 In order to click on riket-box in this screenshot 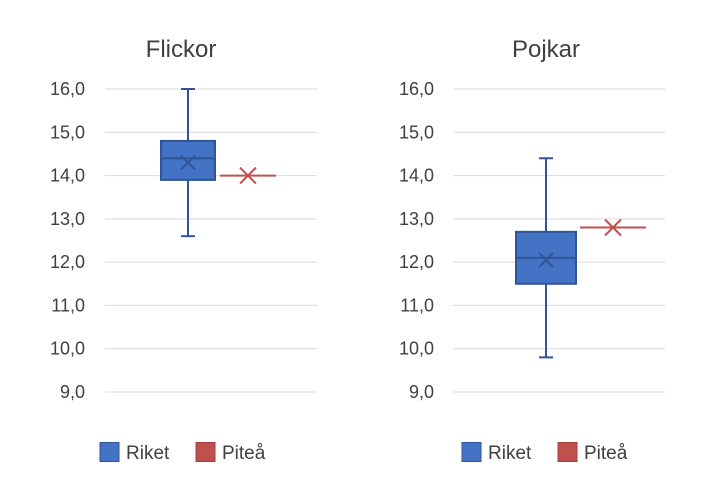, I will do `click(188, 160)`.